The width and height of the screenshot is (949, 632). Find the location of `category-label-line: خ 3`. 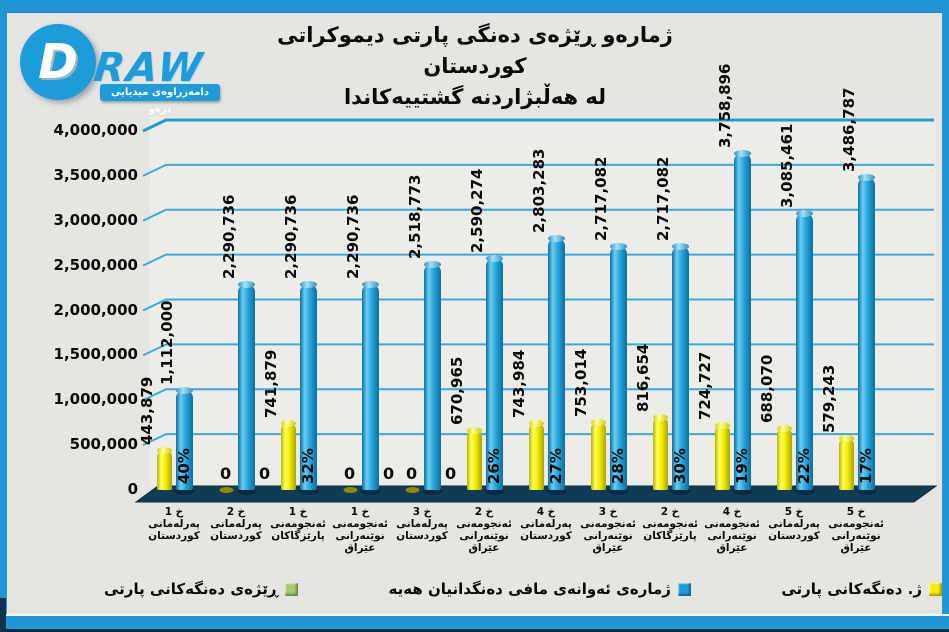

category-label-line: خ 3 is located at coordinates (422, 512).